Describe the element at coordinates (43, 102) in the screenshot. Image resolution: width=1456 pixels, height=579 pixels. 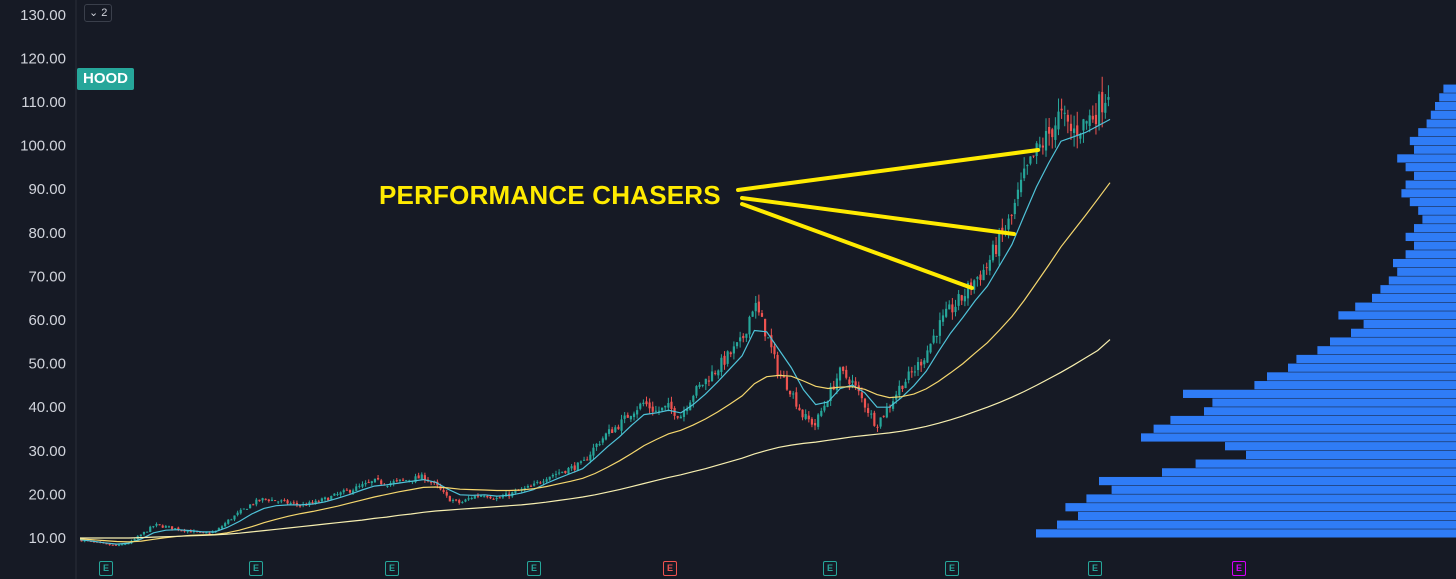
I see `y-tick-label: 110.00` at that location.